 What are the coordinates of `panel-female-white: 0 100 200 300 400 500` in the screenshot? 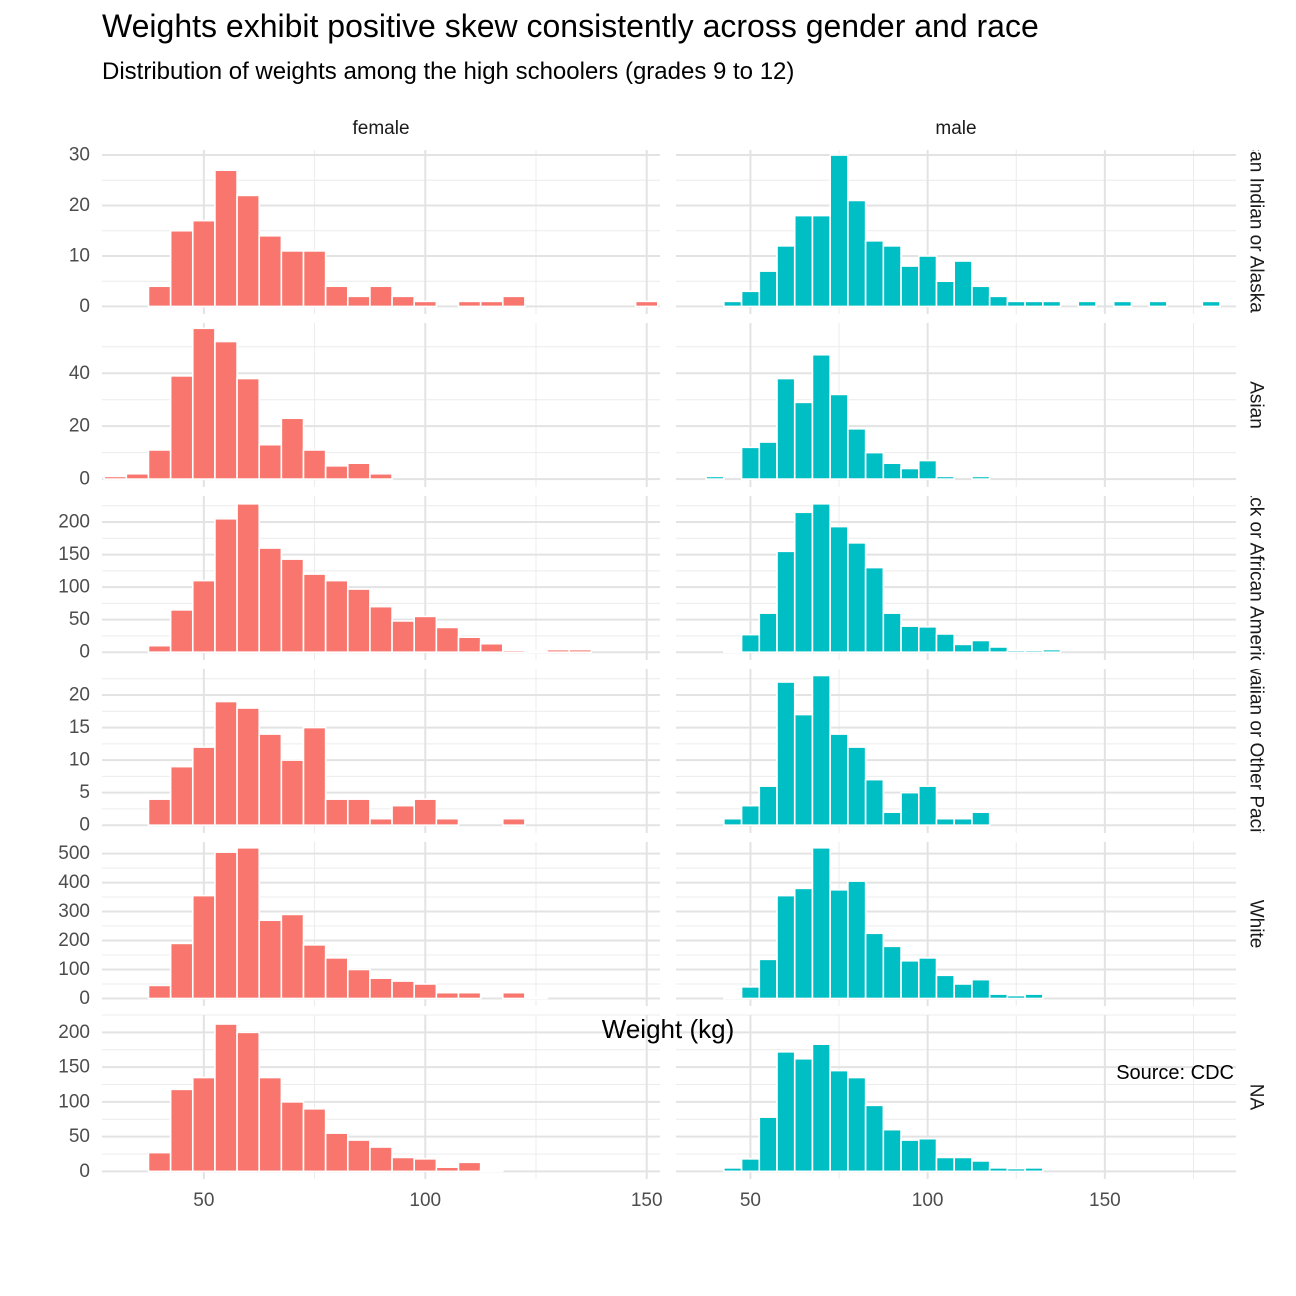 It's located at (359, 925).